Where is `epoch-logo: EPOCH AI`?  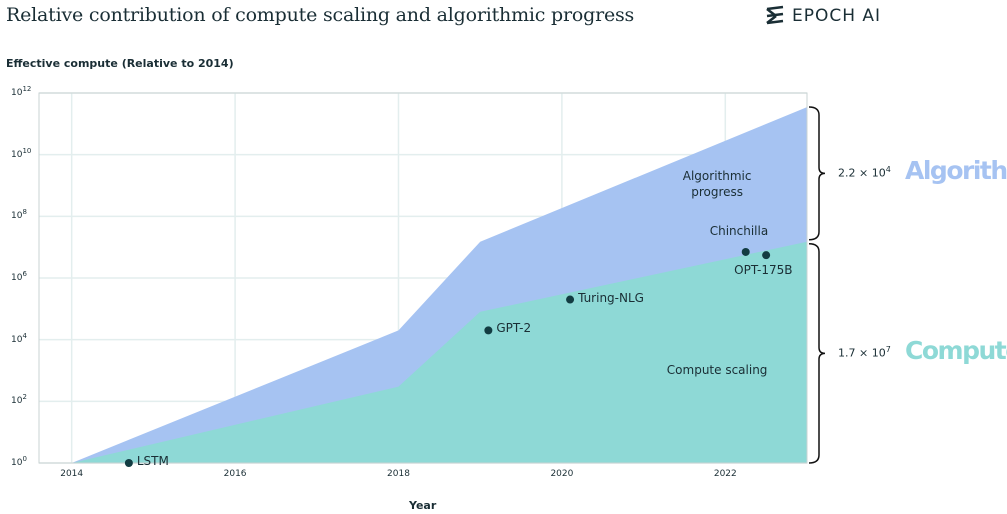
epoch-logo: EPOCH AI is located at coordinates (822, 16).